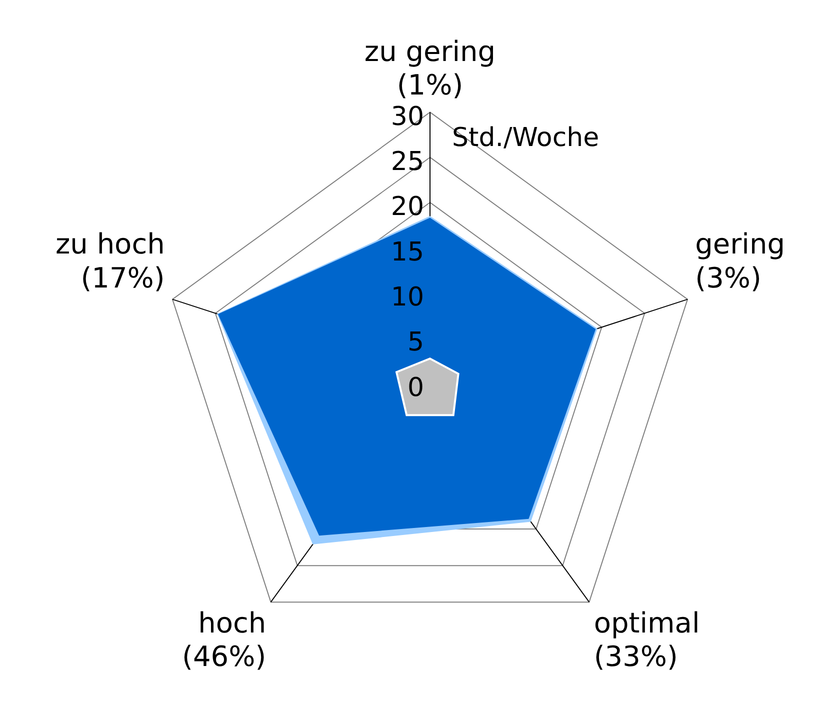  What do you see at coordinates (647, 640) in the screenshot?
I see `spoke-label: optimal (33%)` at bounding box center [647, 640].